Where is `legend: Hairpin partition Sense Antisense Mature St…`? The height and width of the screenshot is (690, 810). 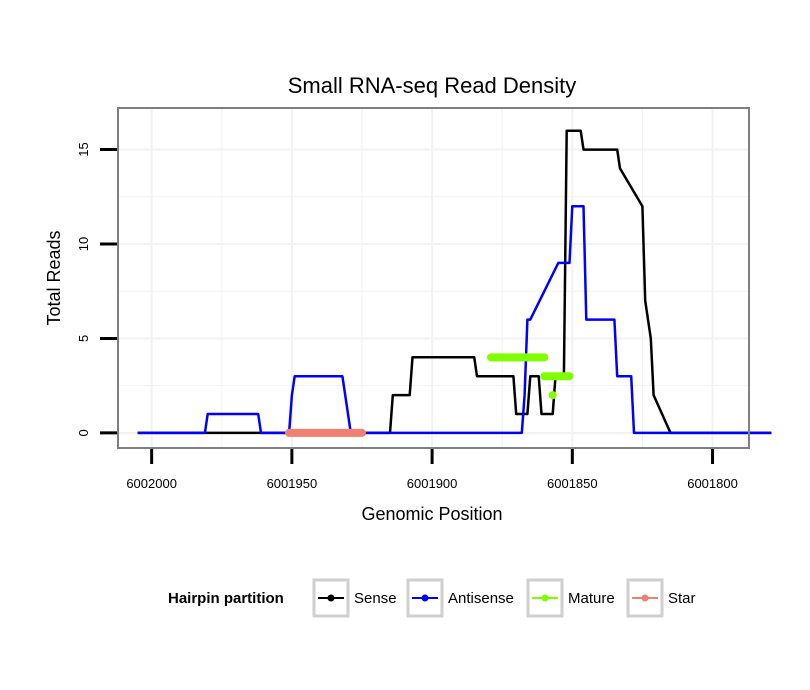 legend: Hairpin partition Sense Antisense Mature St… is located at coordinates (432, 598).